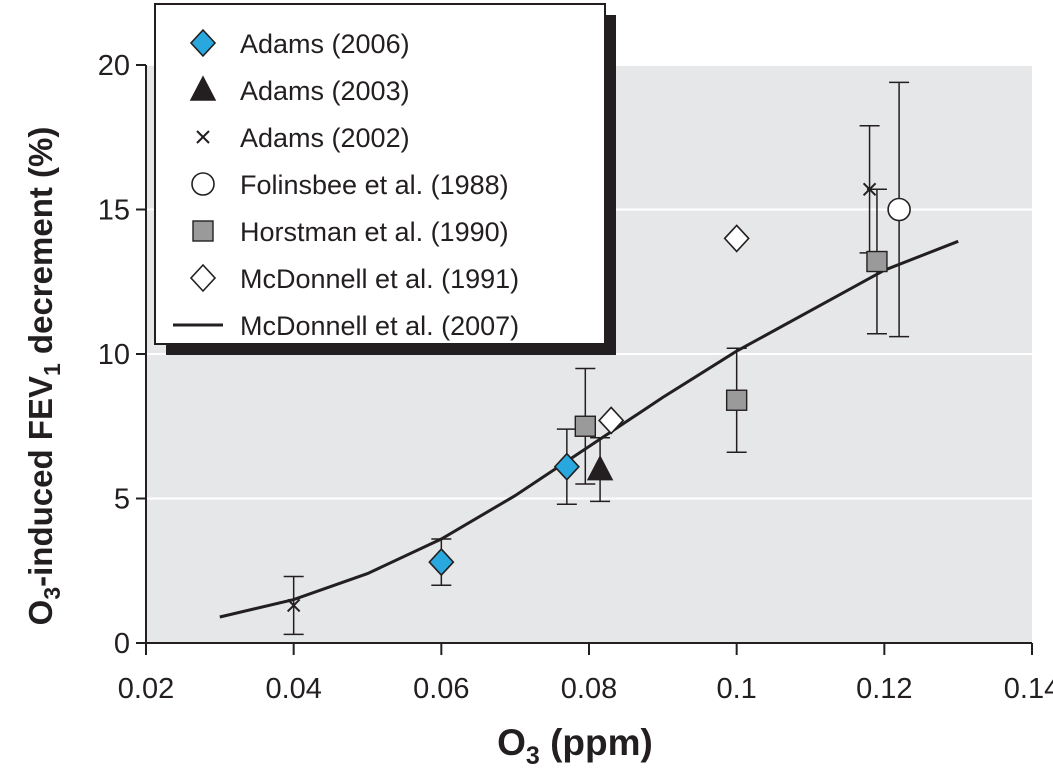  What do you see at coordinates (114, 211) in the screenshot?
I see `y-tick-label: 15` at bounding box center [114, 211].